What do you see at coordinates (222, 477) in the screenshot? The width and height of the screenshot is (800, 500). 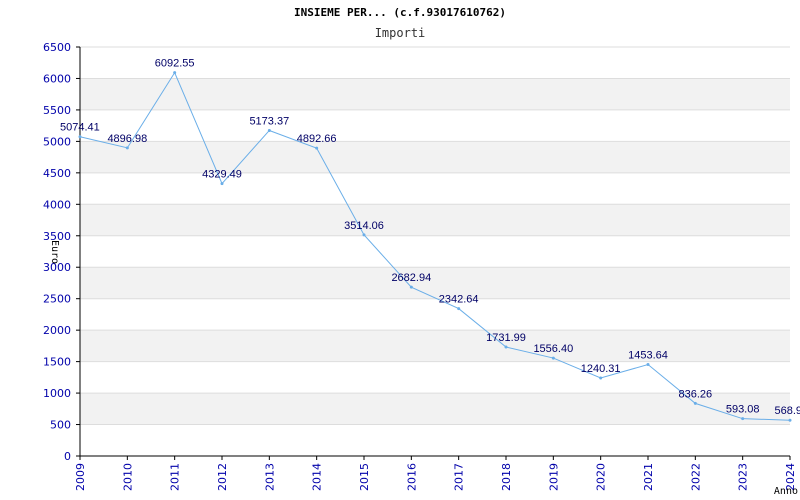 I see `x-tick-label: 2012` at bounding box center [222, 477].